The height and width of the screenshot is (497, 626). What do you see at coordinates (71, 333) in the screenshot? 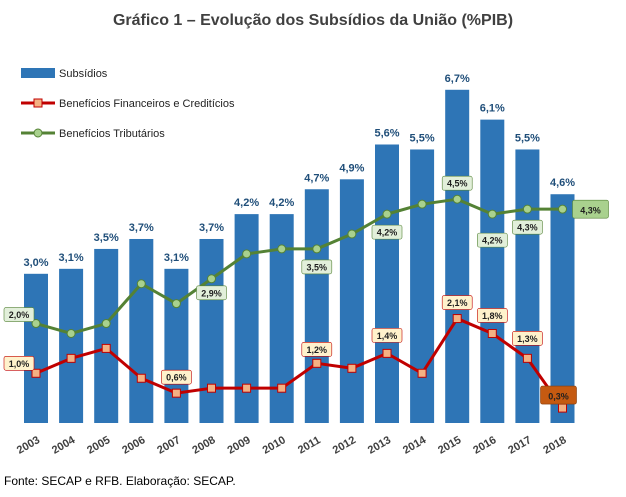
I see `point-tributarios-2004` at bounding box center [71, 333].